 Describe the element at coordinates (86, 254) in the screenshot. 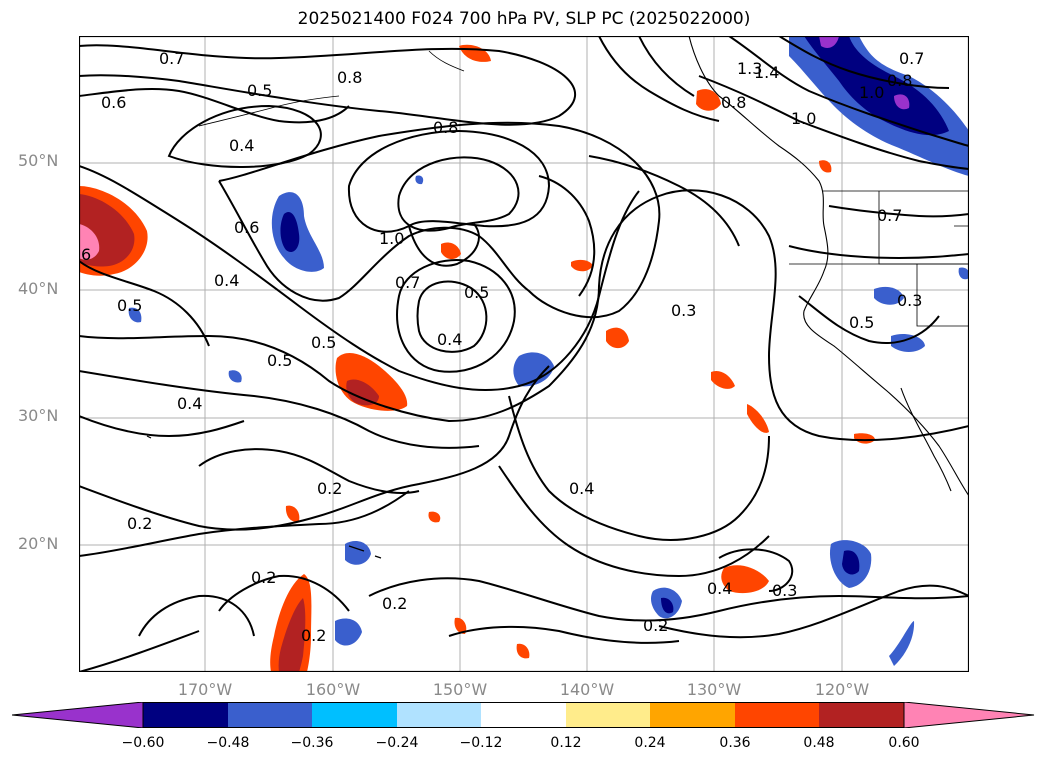

I see `contour-label: 6` at that location.